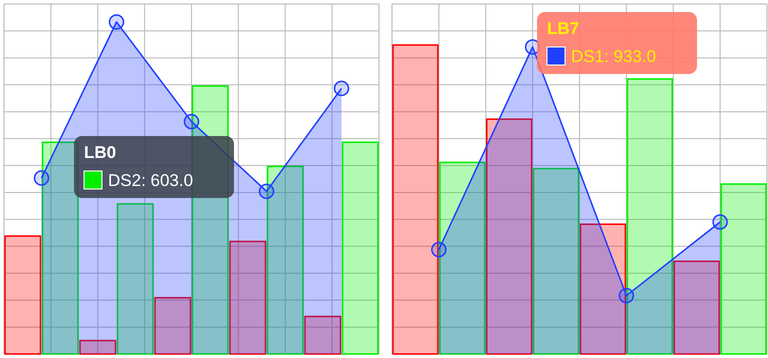  What do you see at coordinates (563, 28) in the screenshot?
I see `text: LB7` at bounding box center [563, 28].